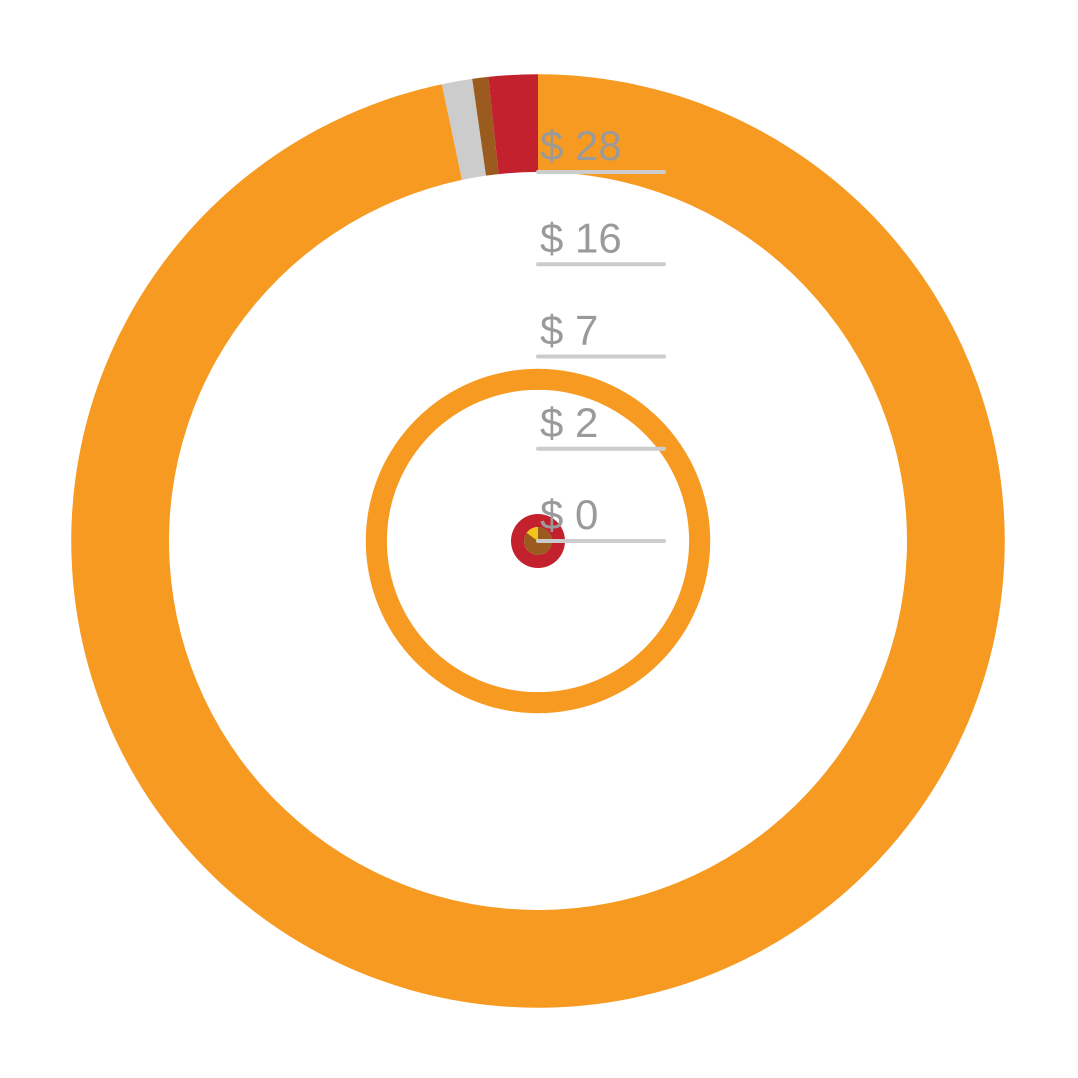  Describe the element at coordinates (581, 237) in the screenshot. I see `tick-label: $ 16` at that location.